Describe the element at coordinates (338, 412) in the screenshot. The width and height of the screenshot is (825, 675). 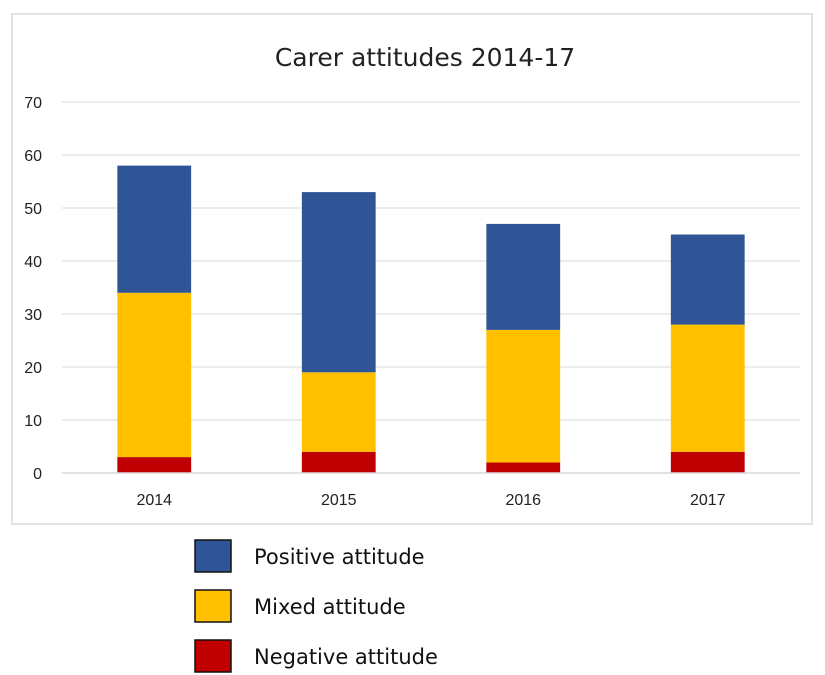
I see `bar-mixed-attitude-2015` at that location.